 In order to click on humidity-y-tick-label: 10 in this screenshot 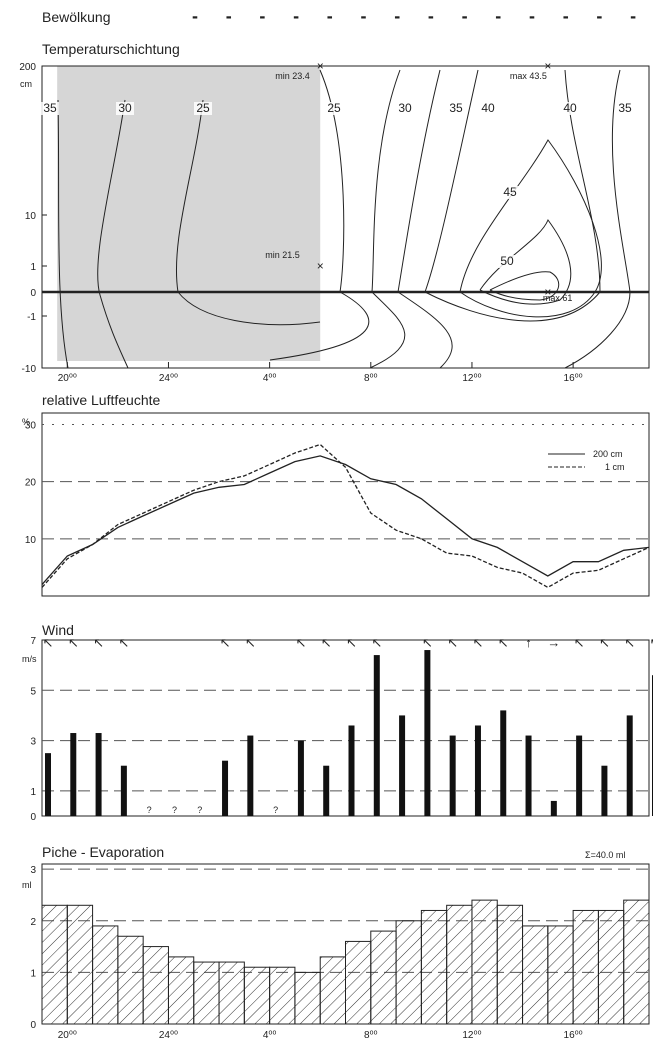, I will do `click(31, 540)`.